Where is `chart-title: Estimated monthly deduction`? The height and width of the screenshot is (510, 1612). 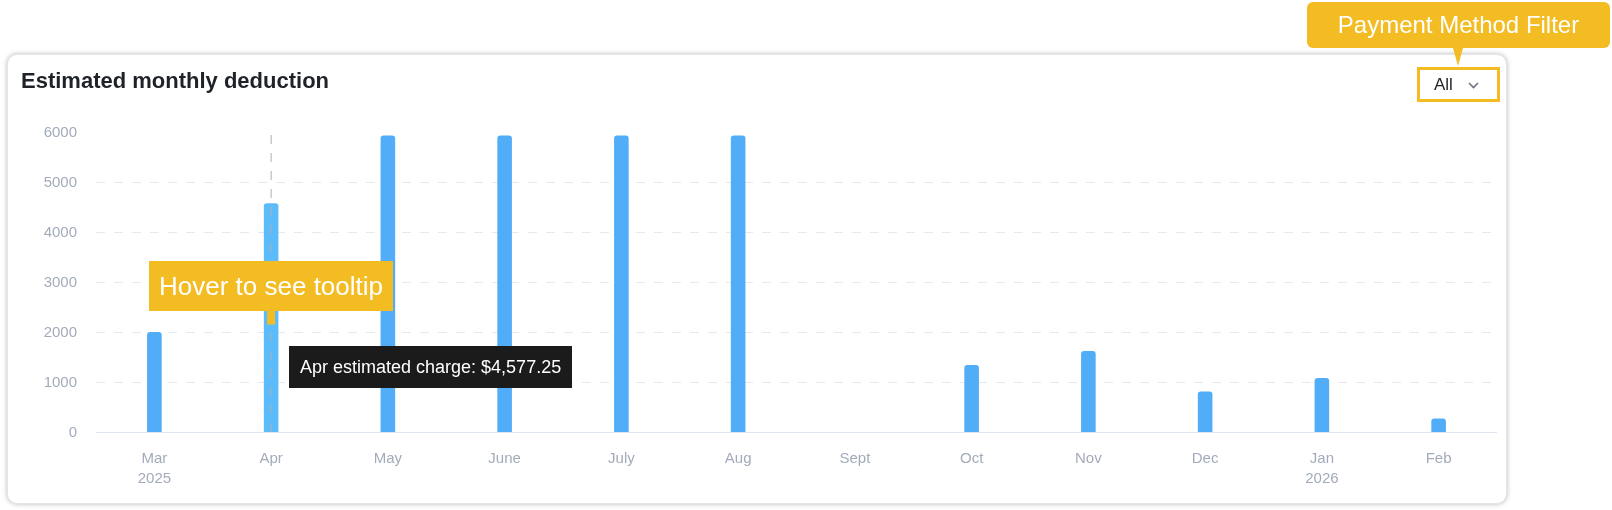 chart-title: Estimated monthly deduction is located at coordinates (175, 80).